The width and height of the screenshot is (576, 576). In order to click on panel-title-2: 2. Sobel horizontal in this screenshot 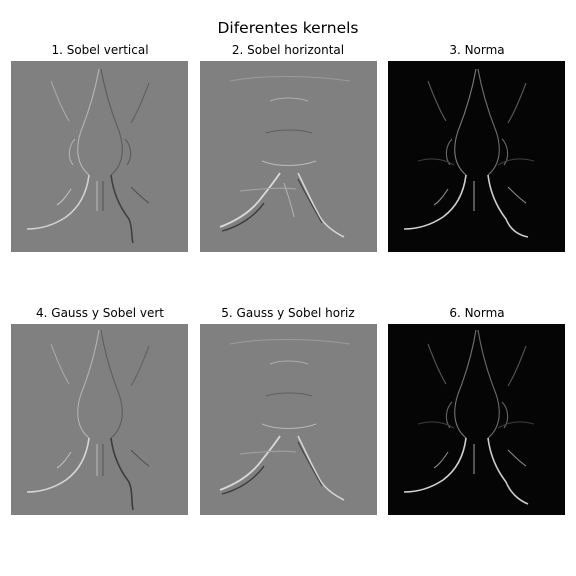, I will do `click(288, 50)`.